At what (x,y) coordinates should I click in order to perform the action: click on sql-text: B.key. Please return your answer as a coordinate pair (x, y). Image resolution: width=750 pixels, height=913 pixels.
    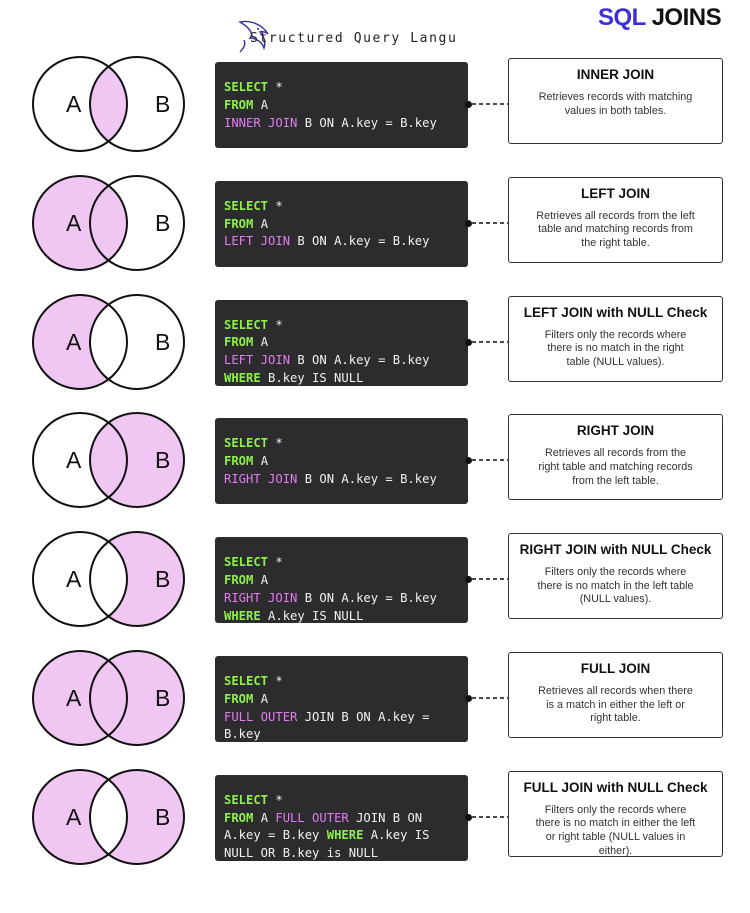
    Looking at the image, I should click on (242, 734).